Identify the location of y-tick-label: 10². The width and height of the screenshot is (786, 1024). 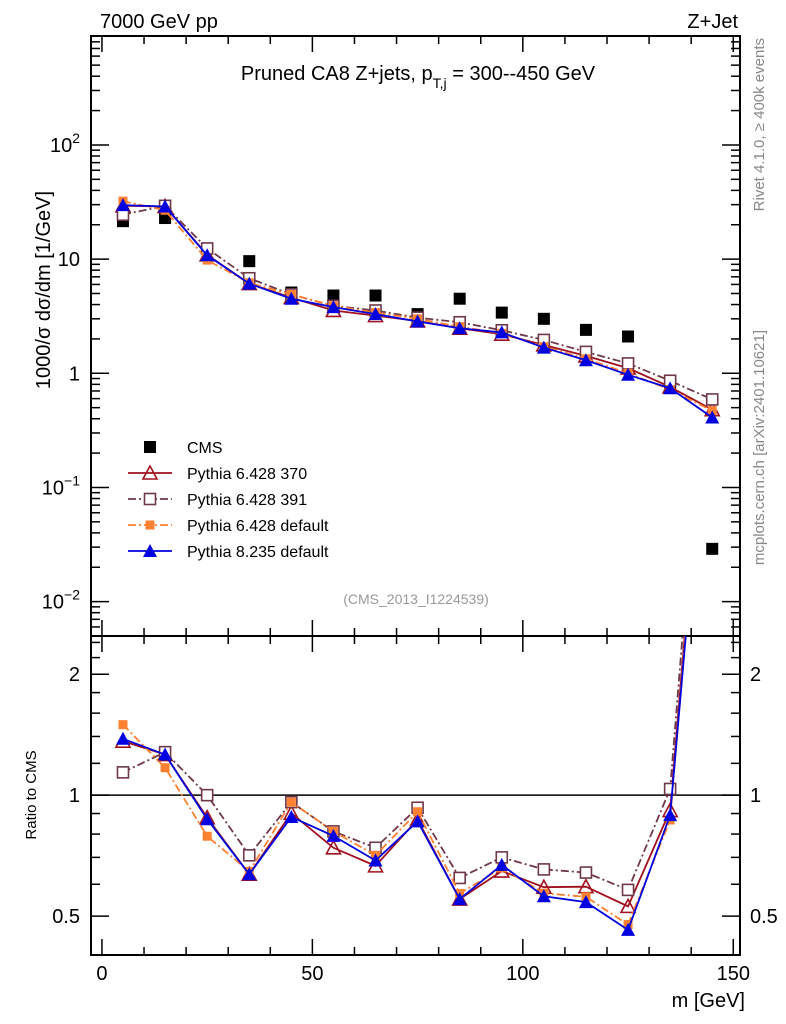
(65, 143).